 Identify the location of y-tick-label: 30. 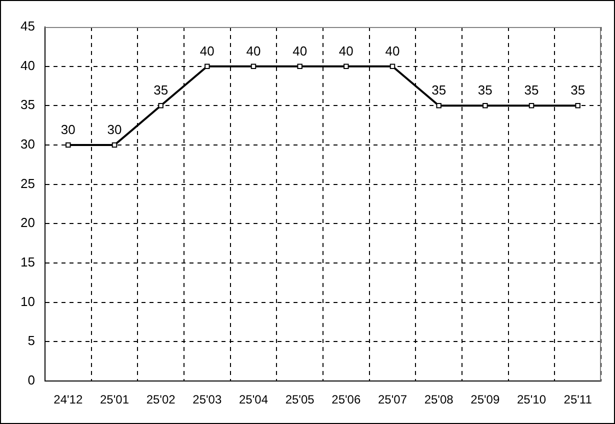
(27, 144).